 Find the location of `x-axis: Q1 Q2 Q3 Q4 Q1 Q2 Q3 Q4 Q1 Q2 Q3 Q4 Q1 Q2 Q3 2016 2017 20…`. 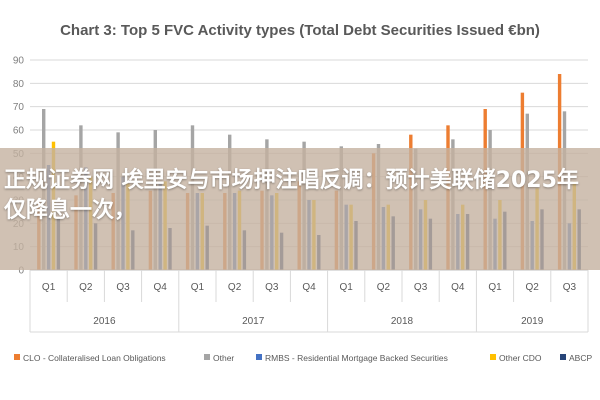

x-axis: Q1 Q2 Q3 Q4 Q1 Q2 Q3 Q4 Q1 Q2 Q3 Q4 Q1 Q2 Q3 2016 2017 20… is located at coordinates (309, 301).